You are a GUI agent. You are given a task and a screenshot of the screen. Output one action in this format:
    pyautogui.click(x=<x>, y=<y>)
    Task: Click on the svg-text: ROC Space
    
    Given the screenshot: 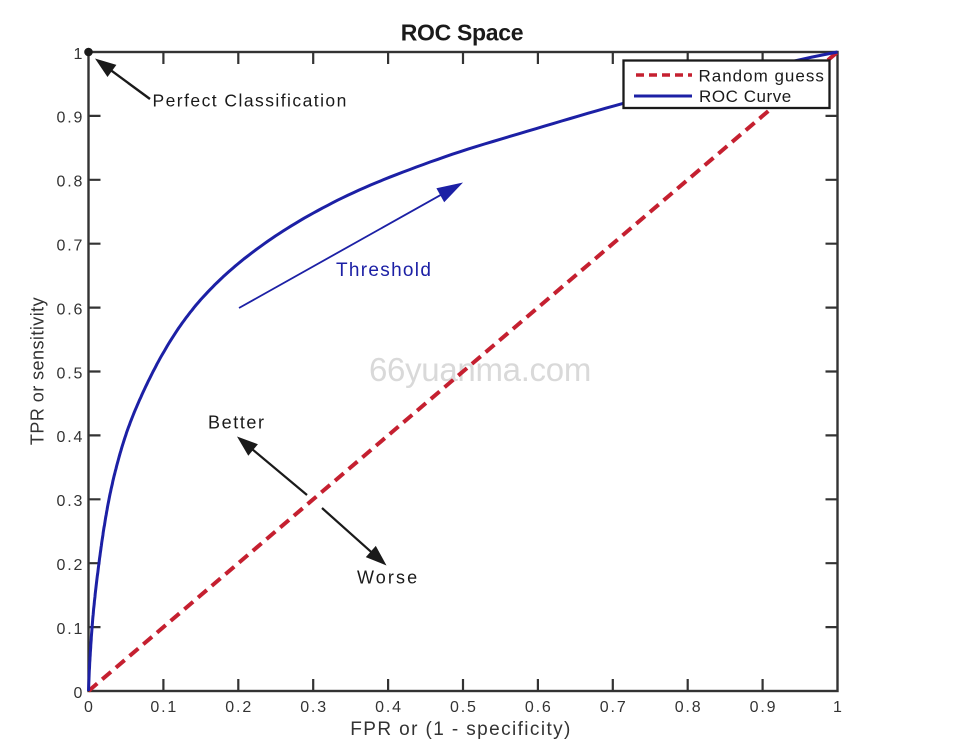 What is the action you would take?
    pyautogui.click(x=462, y=33)
    